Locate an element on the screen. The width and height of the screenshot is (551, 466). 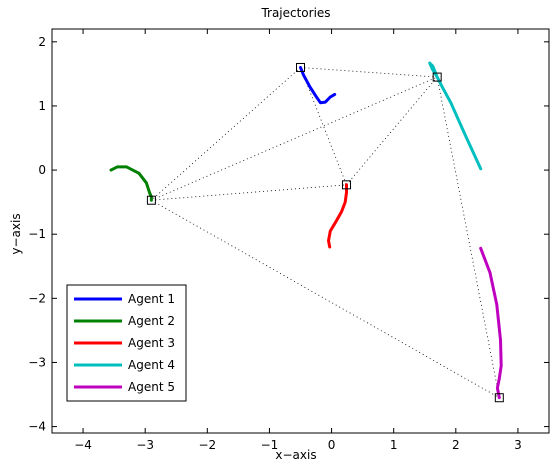
x-tick-label: −3 is located at coordinates (145, 445).